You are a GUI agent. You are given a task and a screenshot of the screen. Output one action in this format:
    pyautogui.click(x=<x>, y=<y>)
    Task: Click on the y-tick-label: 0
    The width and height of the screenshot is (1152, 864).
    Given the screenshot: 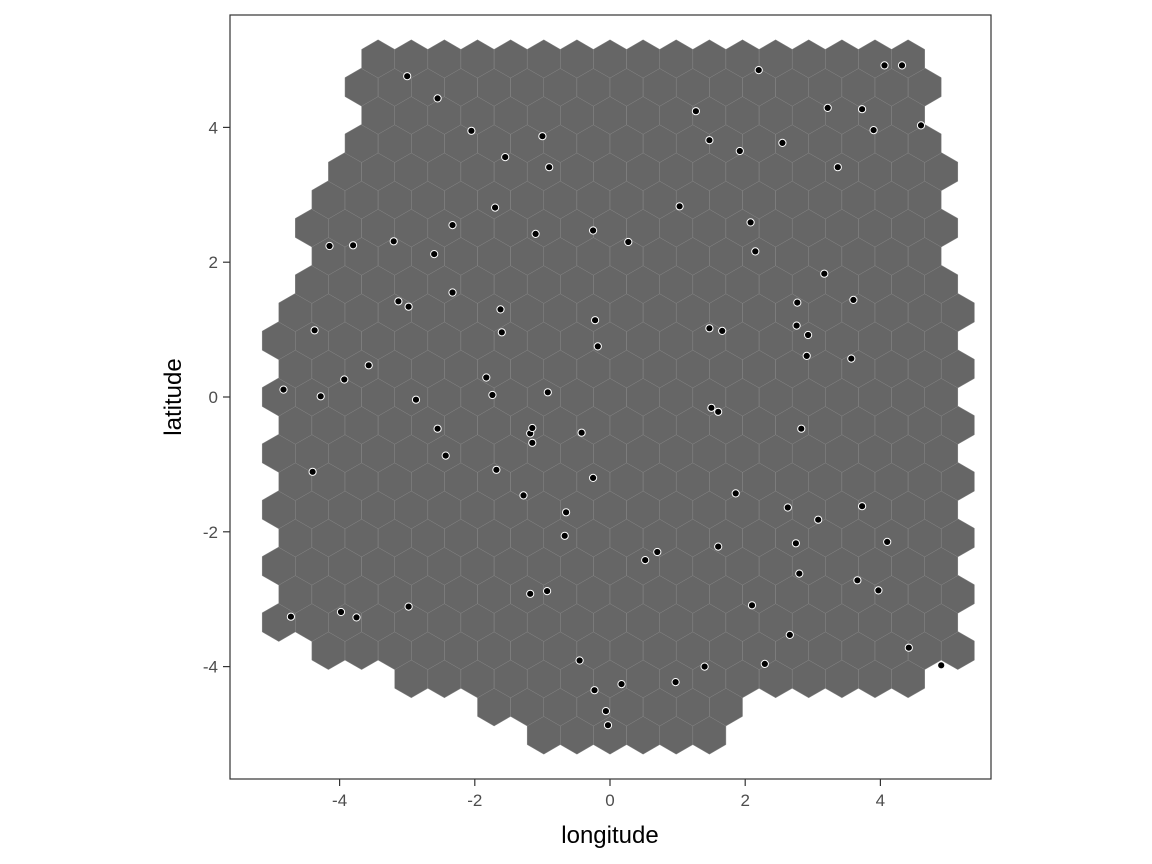 What is the action you would take?
    pyautogui.click(x=213, y=397)
    